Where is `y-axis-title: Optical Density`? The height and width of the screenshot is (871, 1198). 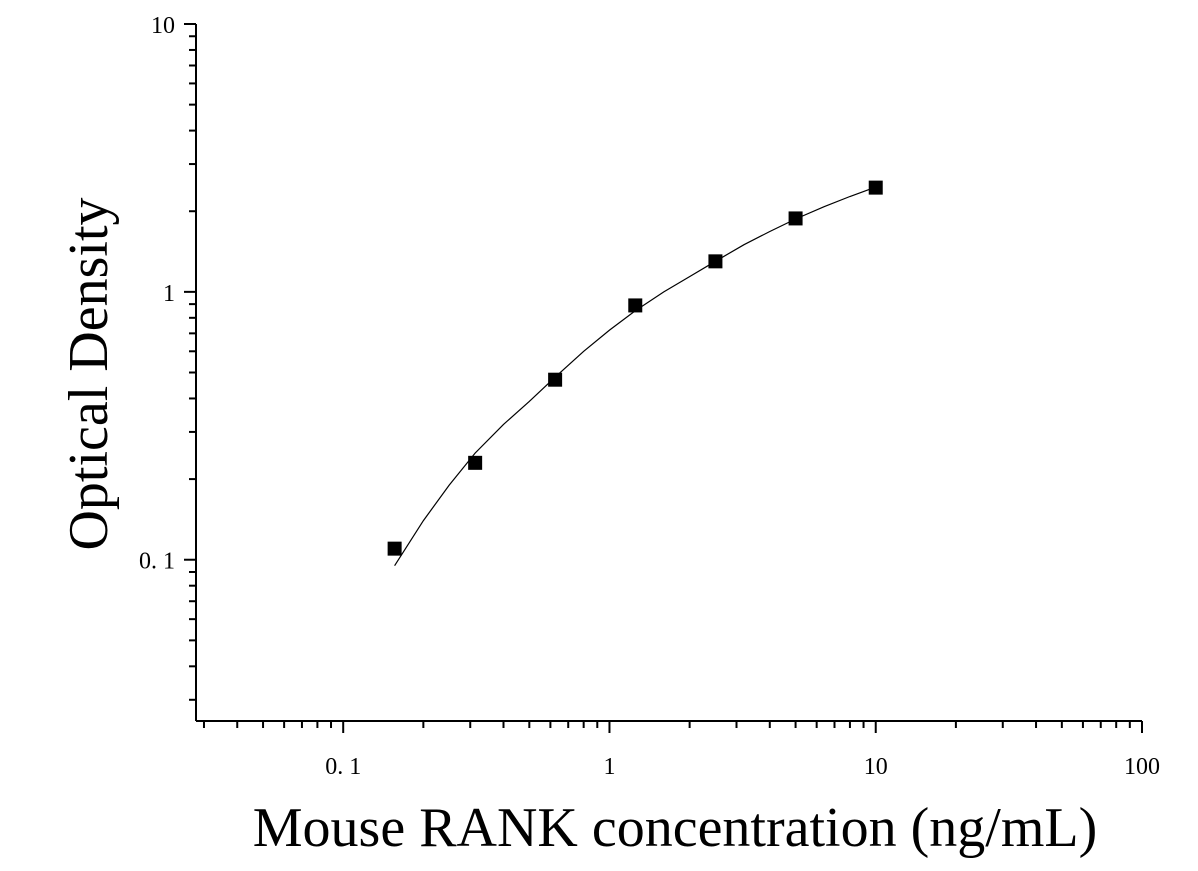
y-axis-title: Optical Density is located at coordinates (89, 373).